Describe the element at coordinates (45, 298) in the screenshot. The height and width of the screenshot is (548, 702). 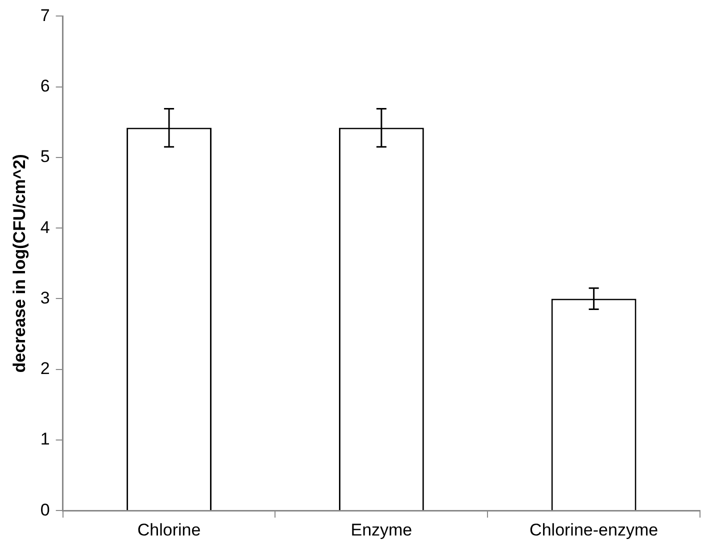
I see `y-tick-label: 3` at that location.